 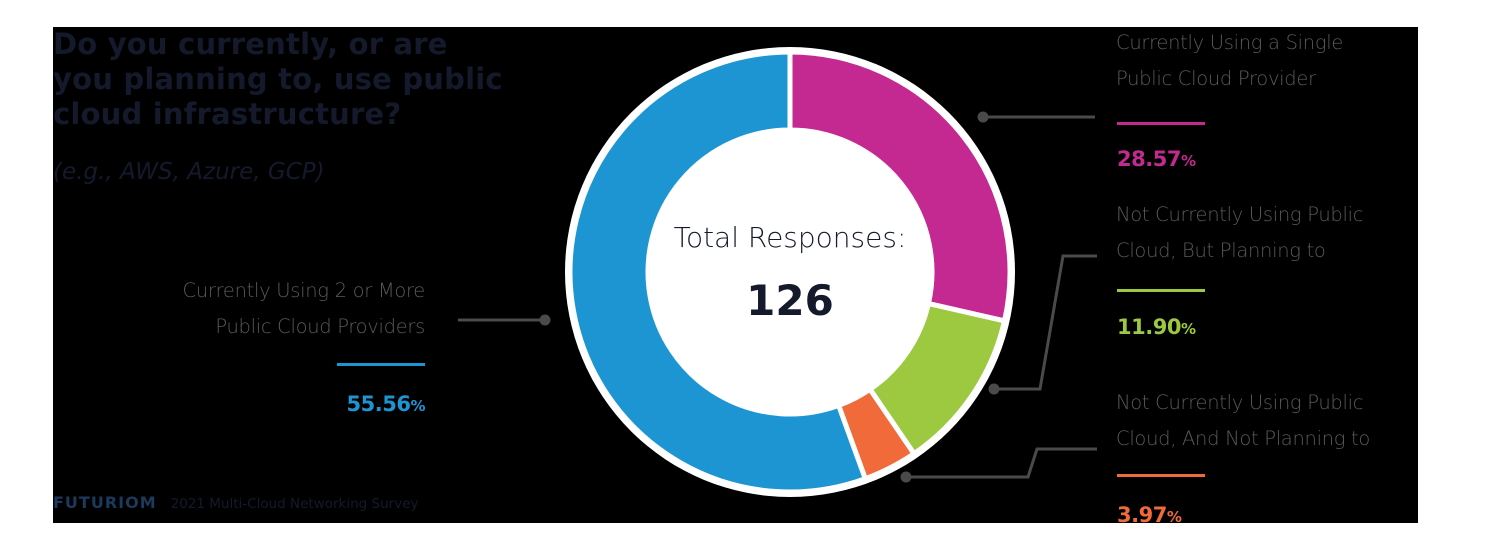 What do you see at coordinates (320, 326) in the screenshot?
I see `callout-label-line: Public Cloud Providers` at bounding box center [320, 326].